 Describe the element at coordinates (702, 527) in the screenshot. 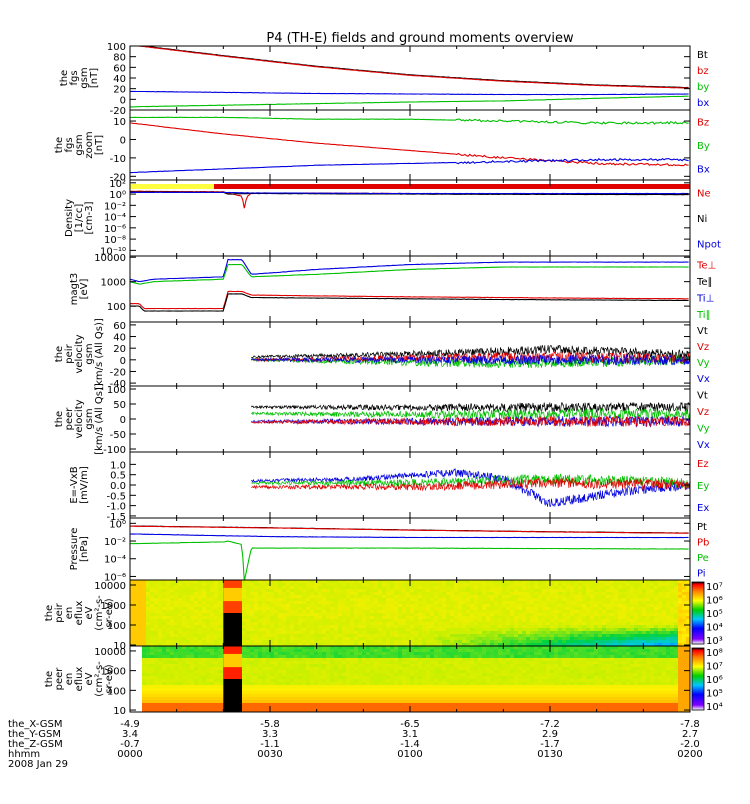

I see `legend-pressure-0: Pt` at that location.